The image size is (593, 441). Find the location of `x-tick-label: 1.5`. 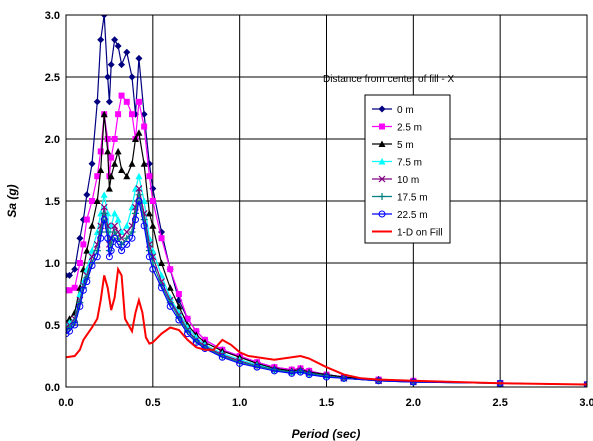

x-tick-label: 1.5 is located at coordinates (326, 403).